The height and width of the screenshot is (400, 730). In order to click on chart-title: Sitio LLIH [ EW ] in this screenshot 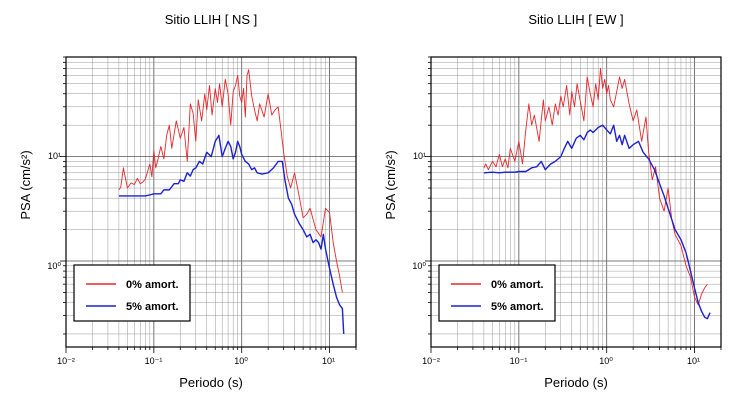, I will do `click(575, 19)`.